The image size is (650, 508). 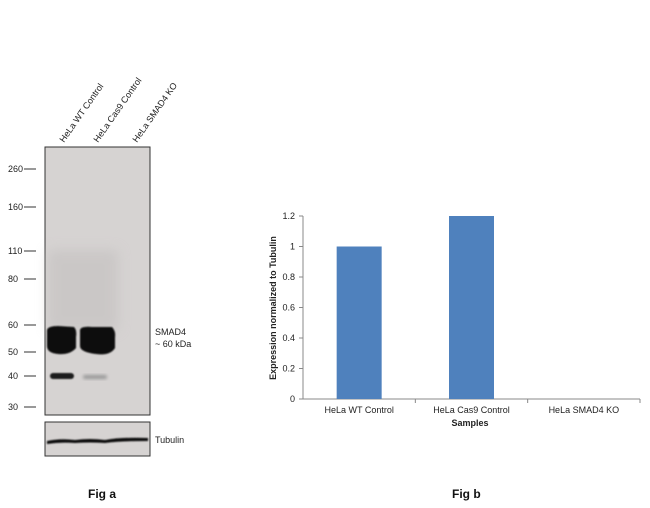 I want to click on chart-y-tick-label: 0.4, so click(x=288, y=338).